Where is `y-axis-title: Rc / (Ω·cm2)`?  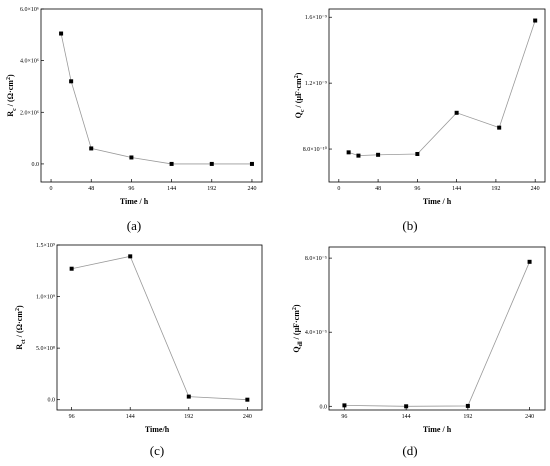 y-axis-title: Rc / (Ω·cm2) is located at coordinates (12, 95).